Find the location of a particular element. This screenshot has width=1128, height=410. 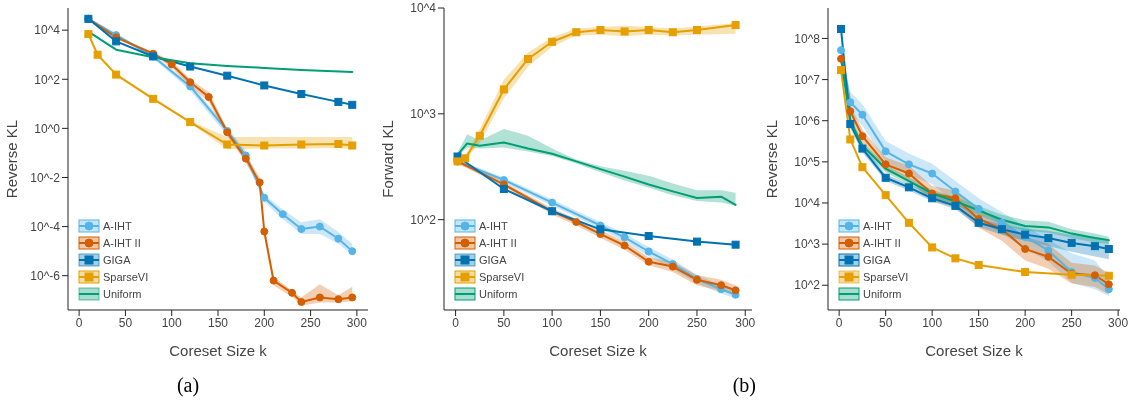

text: (b) is located at coordinates (744, 385).